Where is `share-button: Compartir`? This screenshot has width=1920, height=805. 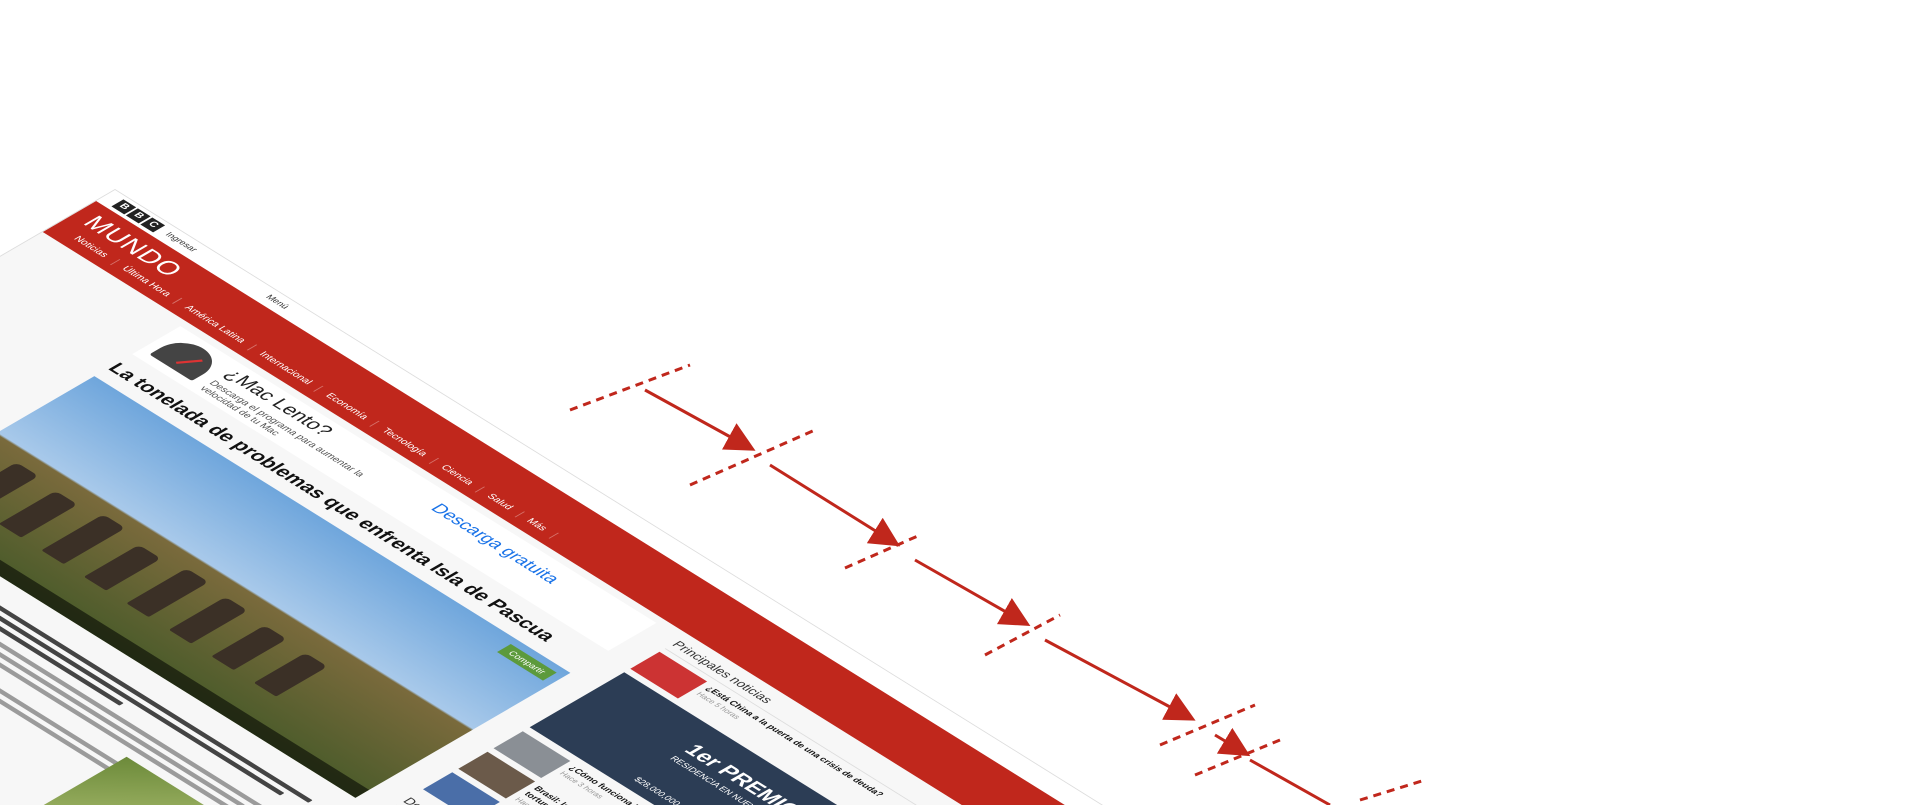 share-button: Compartir is located at coordinates (527, 662).